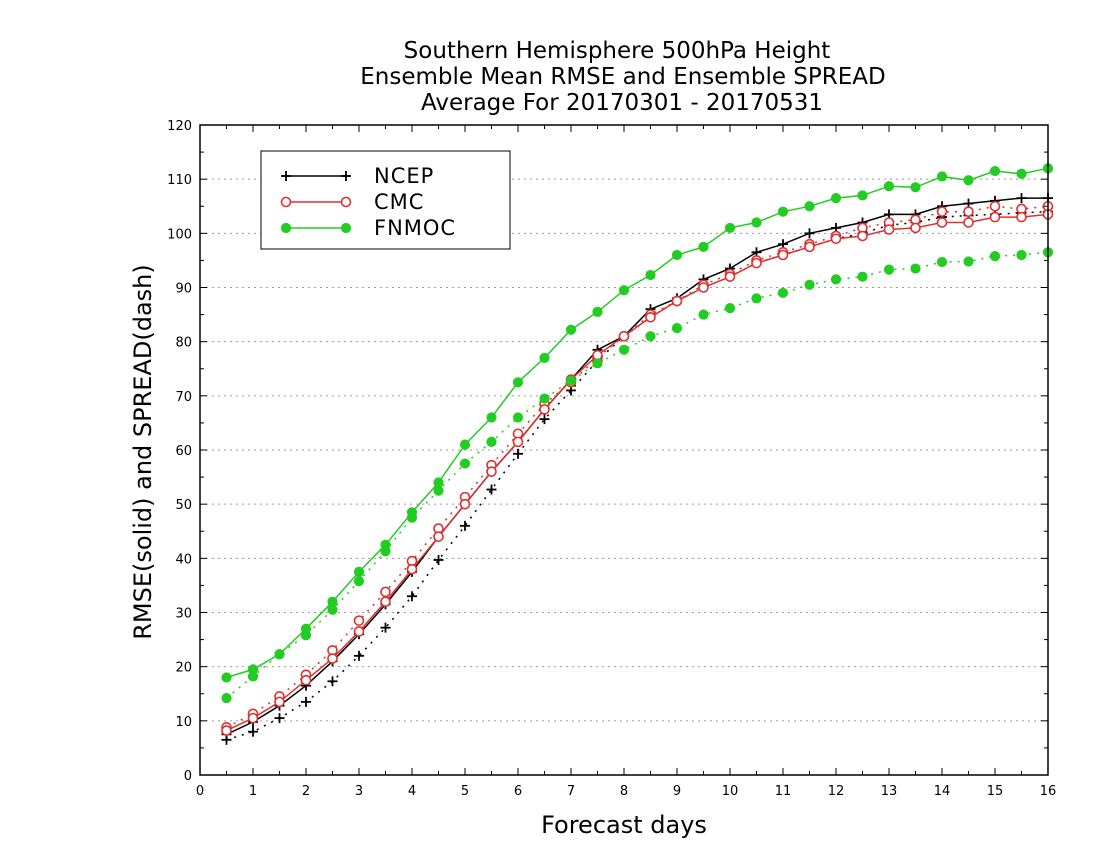 Image resolution: width=1100 pixels, height=850 pixels. What do you see at coordinates (942, 791) in the screenshot?
I see `x-tick-label-14: 14` at bounding box center [942, 791].